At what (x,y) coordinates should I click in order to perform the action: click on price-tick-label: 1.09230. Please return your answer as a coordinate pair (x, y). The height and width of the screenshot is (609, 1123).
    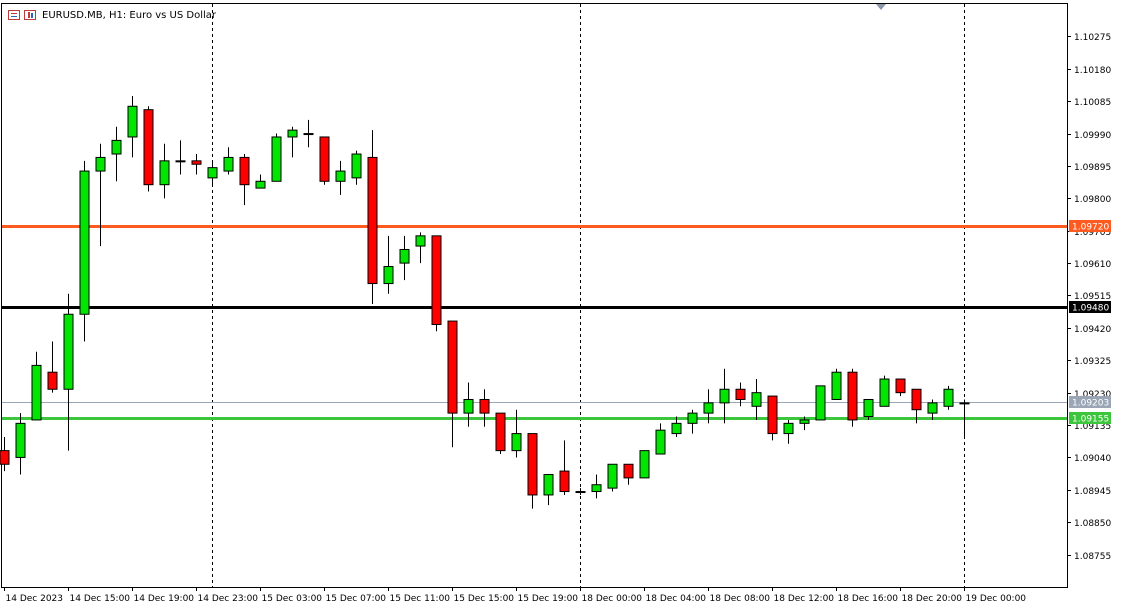
    Looking at the image, I should click on (1092, 395).